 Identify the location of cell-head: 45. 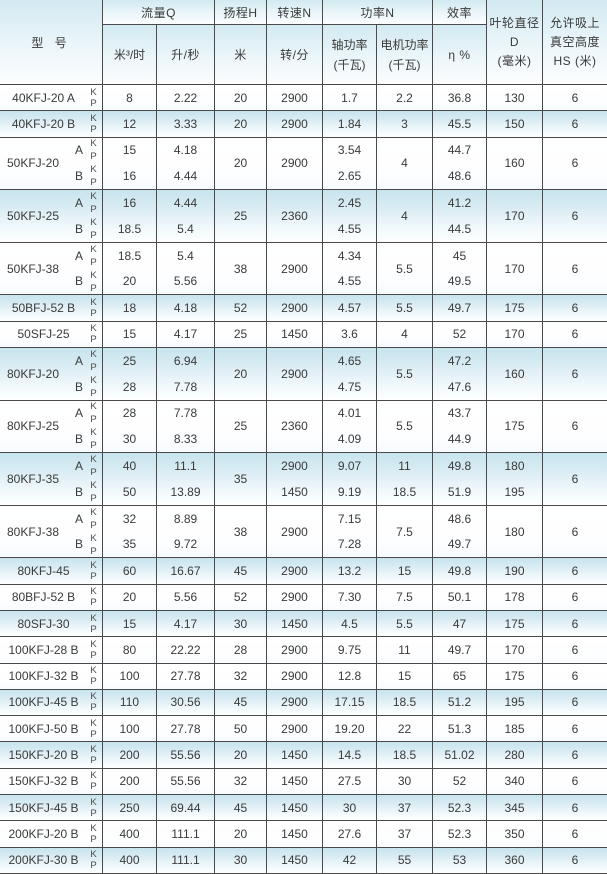
(241, 571).